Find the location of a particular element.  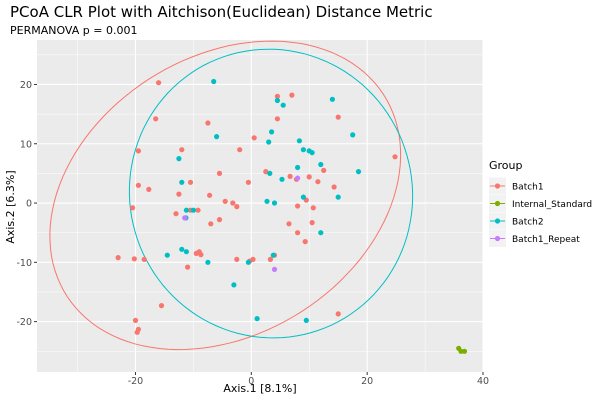

legend-title: Group is located at coordinates (506, 165).